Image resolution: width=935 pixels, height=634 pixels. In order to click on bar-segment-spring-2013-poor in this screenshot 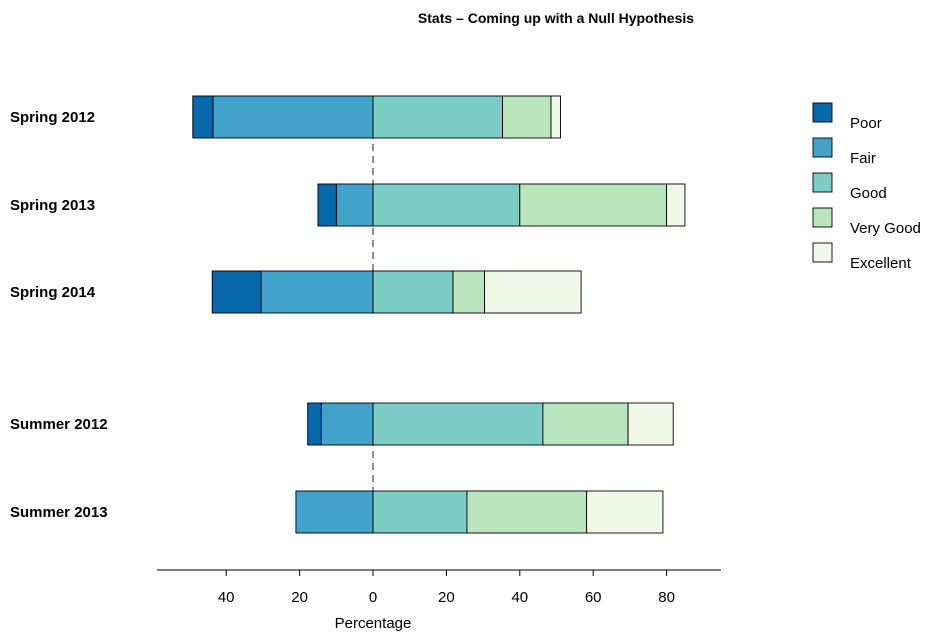, I will do `click(327, 205)`.